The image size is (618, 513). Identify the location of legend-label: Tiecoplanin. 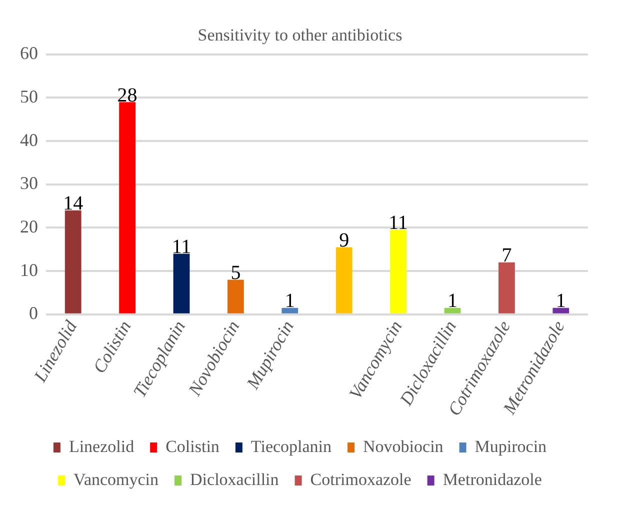
(291, 446).